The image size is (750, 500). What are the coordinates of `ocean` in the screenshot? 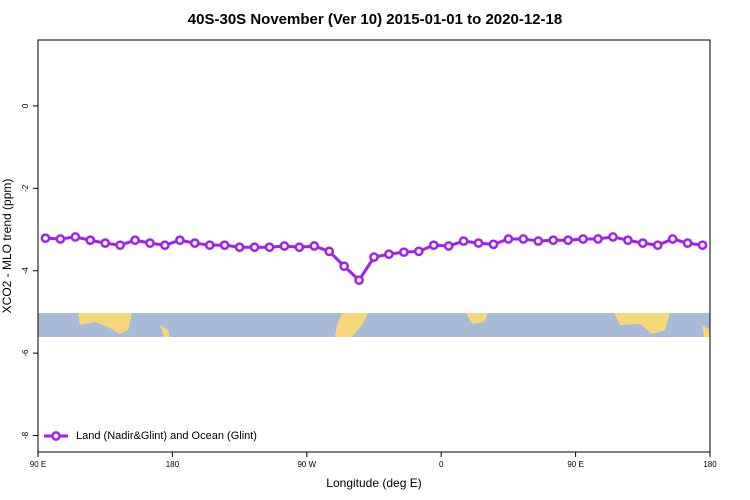 It's located at (374, 325).